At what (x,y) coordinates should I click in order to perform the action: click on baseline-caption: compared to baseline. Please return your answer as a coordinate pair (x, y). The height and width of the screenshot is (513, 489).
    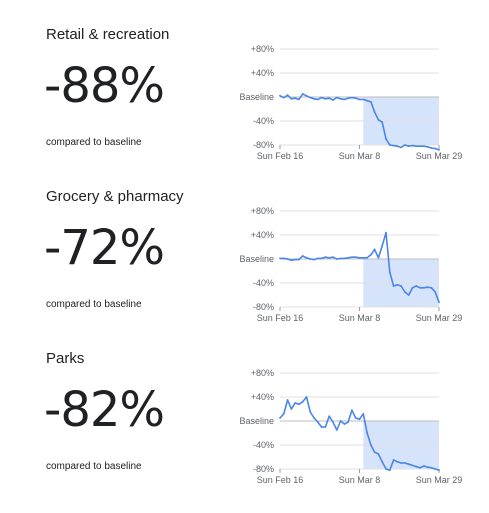
    Looking at the image, I should click on (94, 142).